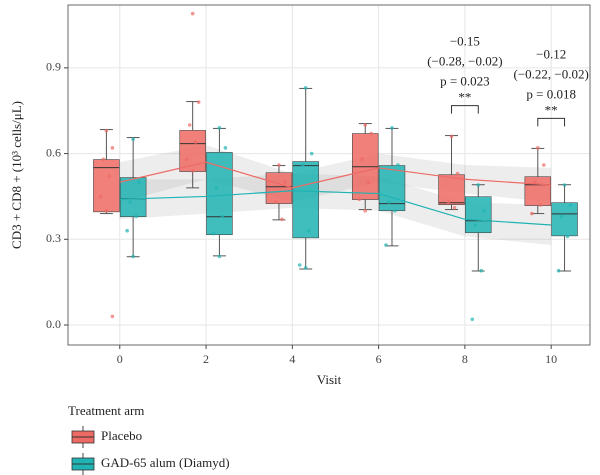  What do you see at coordinates (53, 238) in the screenshot?
I see `y-tick-label: 0.3` at bounding box center [53, 238].